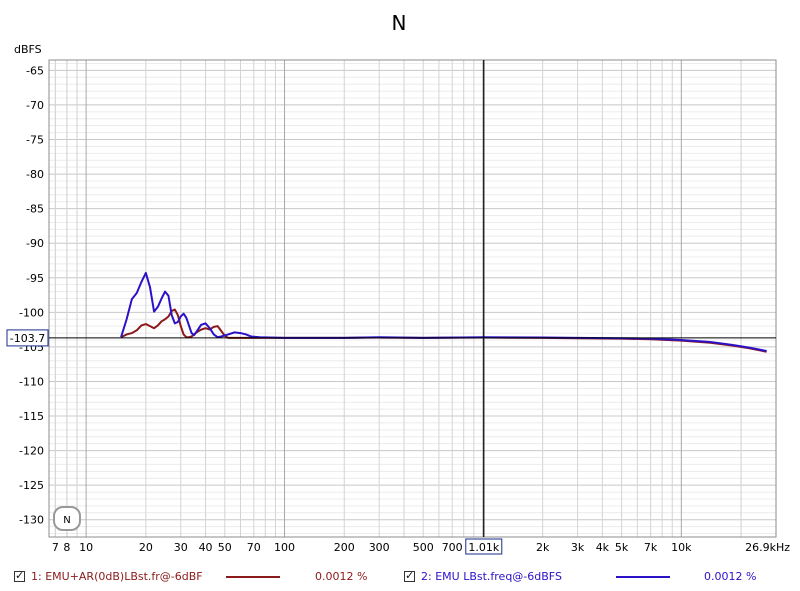 The image size is (800, 591). I want to click on y-tick-label: -125, so click(31, 485).